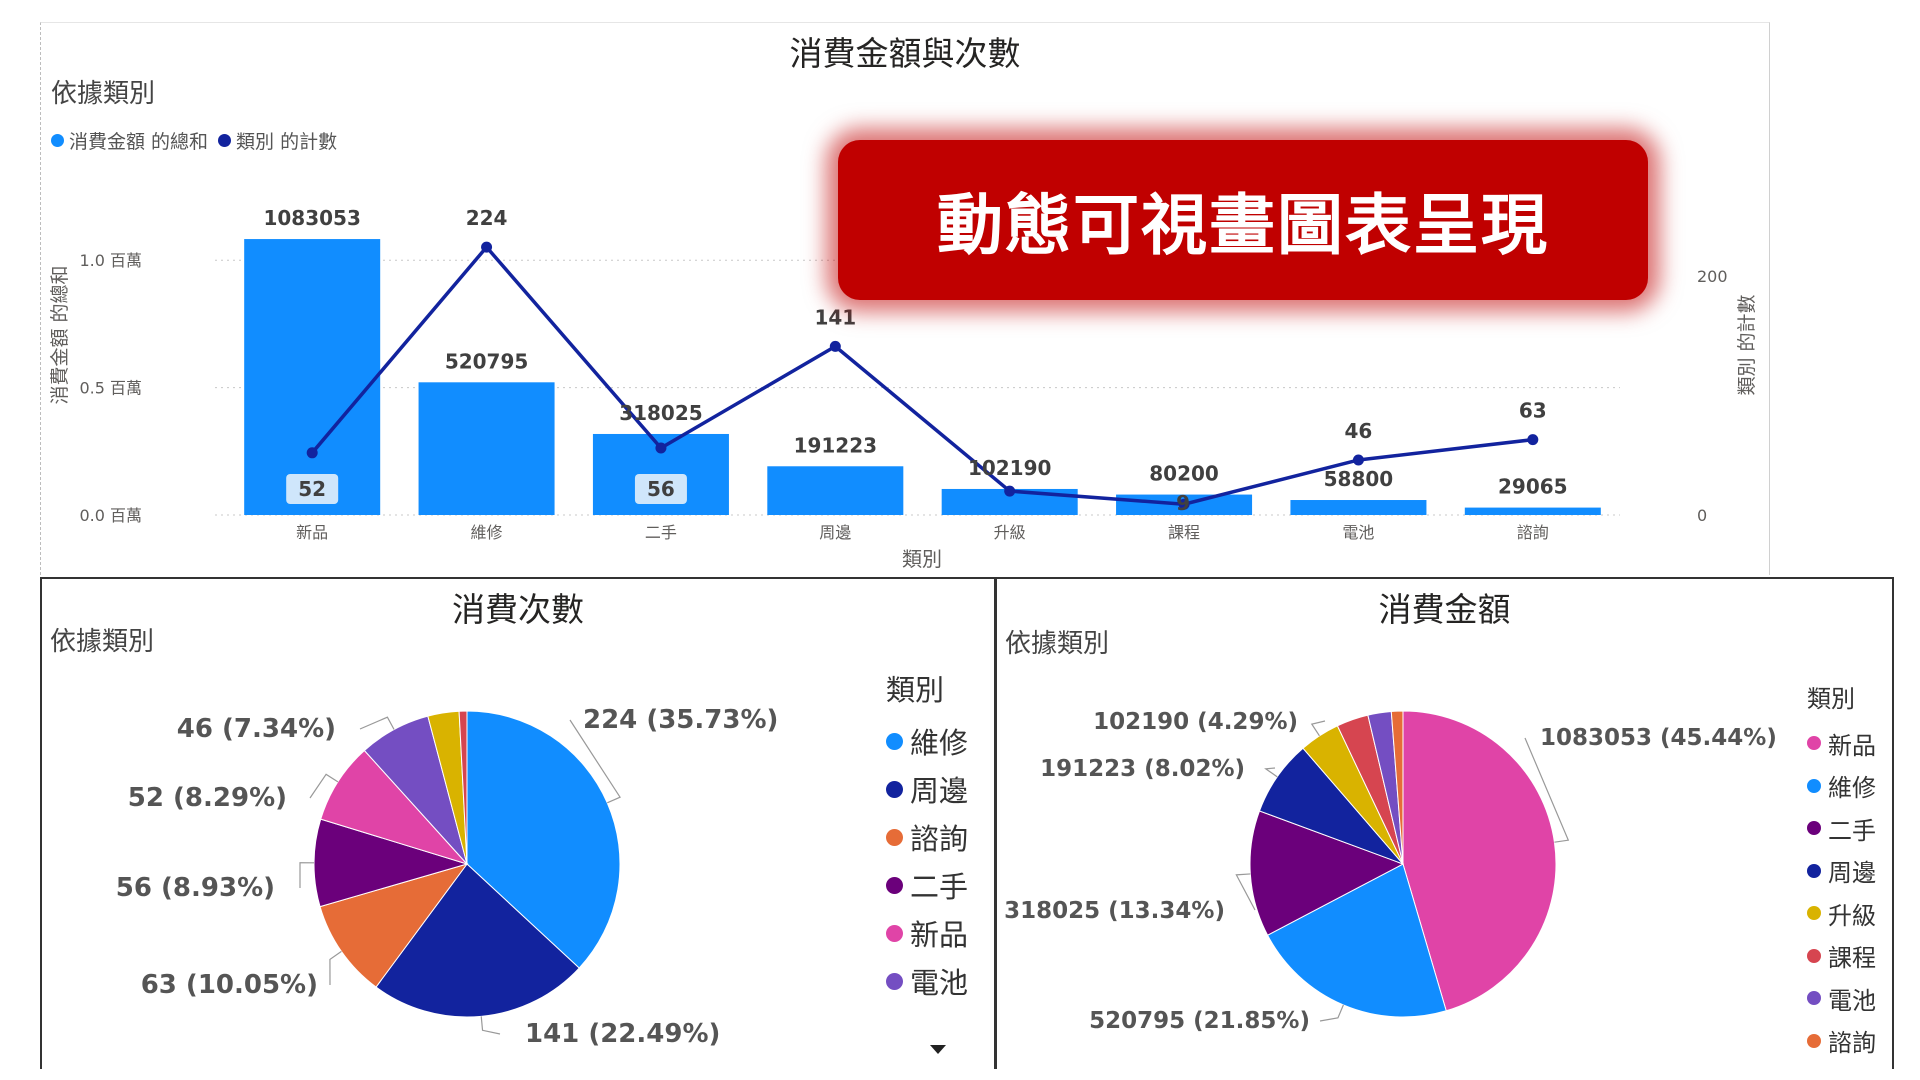  Describe the element at coordinates (1359, 431) in the screenshot. I see `count-value-label: 46` at that location.